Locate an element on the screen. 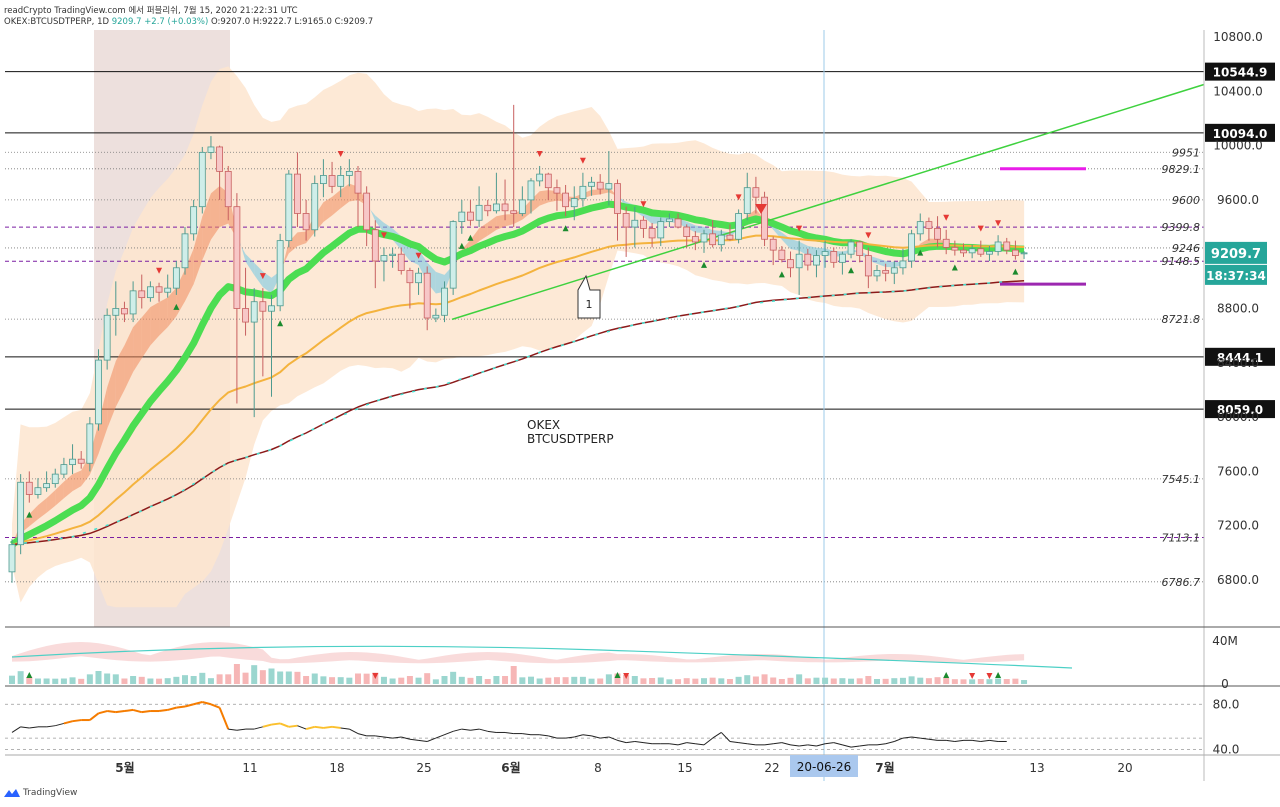  key-level-label: 8444.1 is located at coordinates (1240, 358).